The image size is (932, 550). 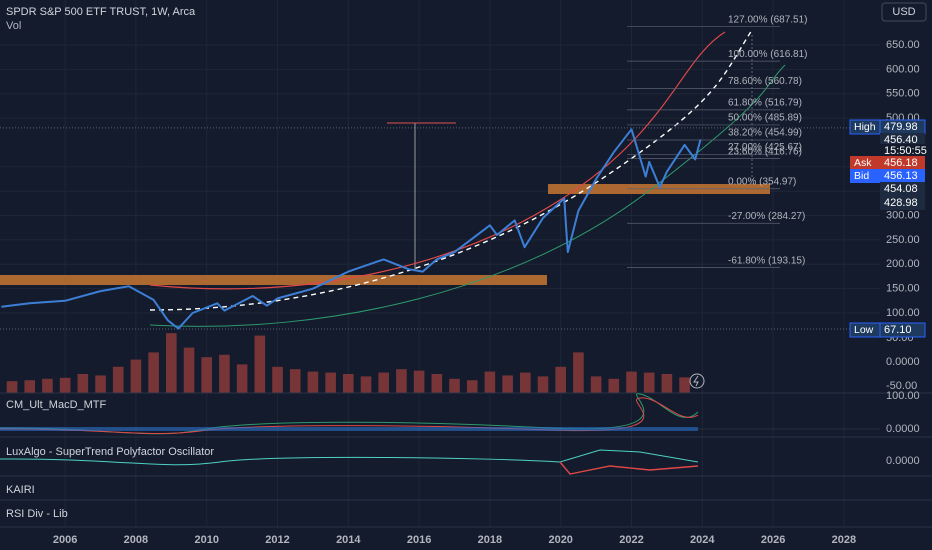 What do you see at coordinates (560, 540) in the screenshot?
I see `x-tick-label: 2020` at bounding box center [560, 540].